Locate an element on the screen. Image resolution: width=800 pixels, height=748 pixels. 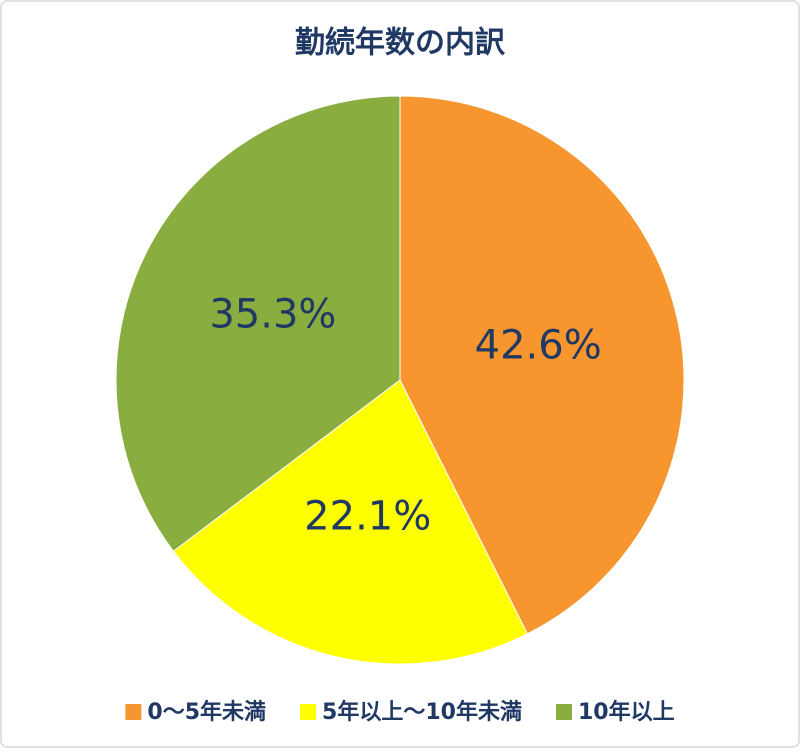
legend-item: 5年以上～10年未満 is located at coordinates (411, 712).